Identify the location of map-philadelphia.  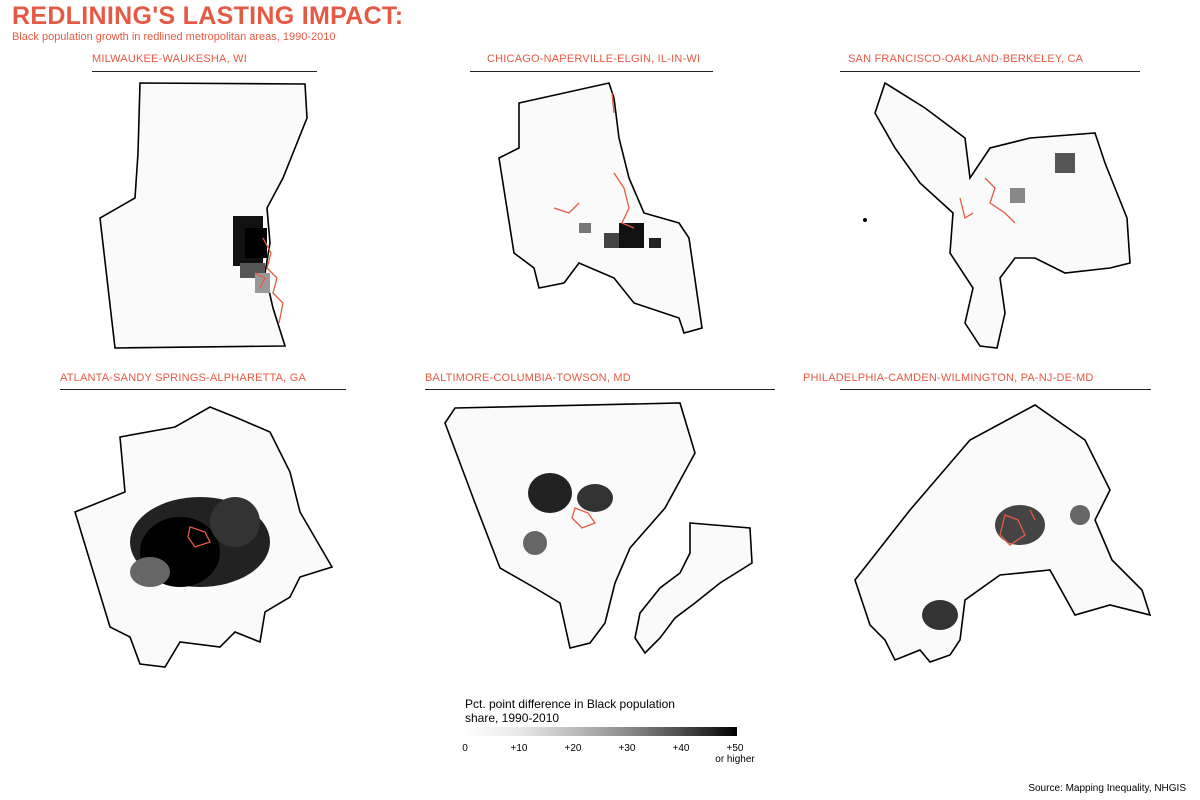
(1003, 533).